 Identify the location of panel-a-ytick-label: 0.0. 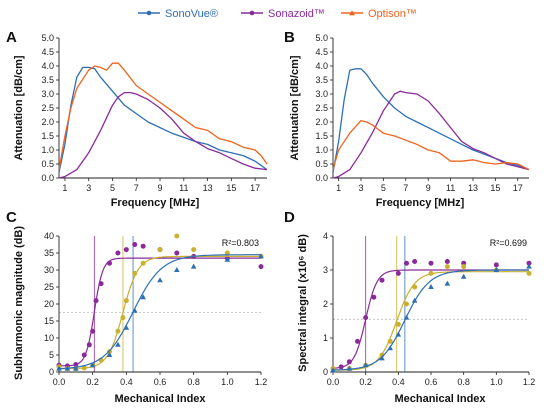
(47, 178).